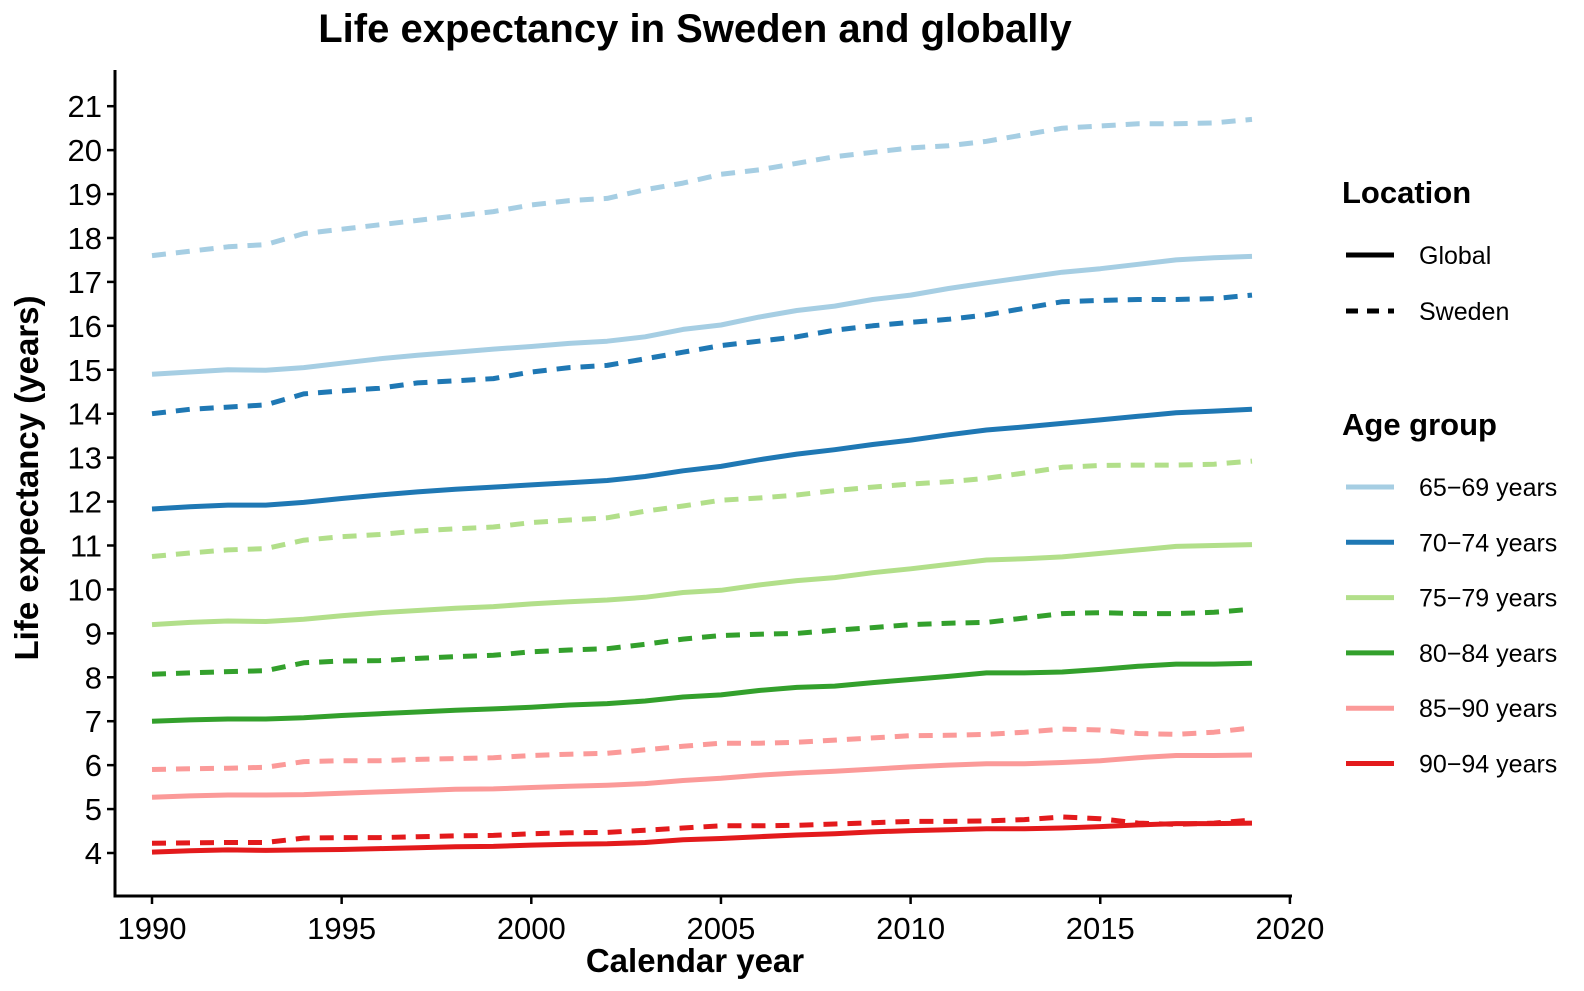  I want to click on x-tick-label: 2000, so click(531, 928).